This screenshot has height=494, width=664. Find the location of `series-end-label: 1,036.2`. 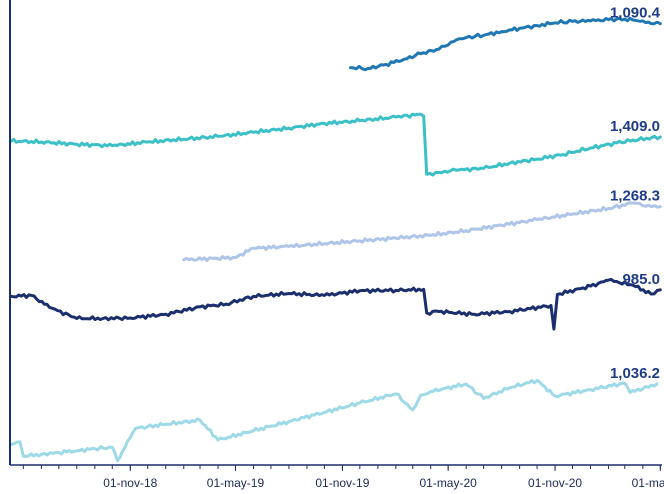

series-end-label: 1,036.2 is located at coordinates (635, 373).